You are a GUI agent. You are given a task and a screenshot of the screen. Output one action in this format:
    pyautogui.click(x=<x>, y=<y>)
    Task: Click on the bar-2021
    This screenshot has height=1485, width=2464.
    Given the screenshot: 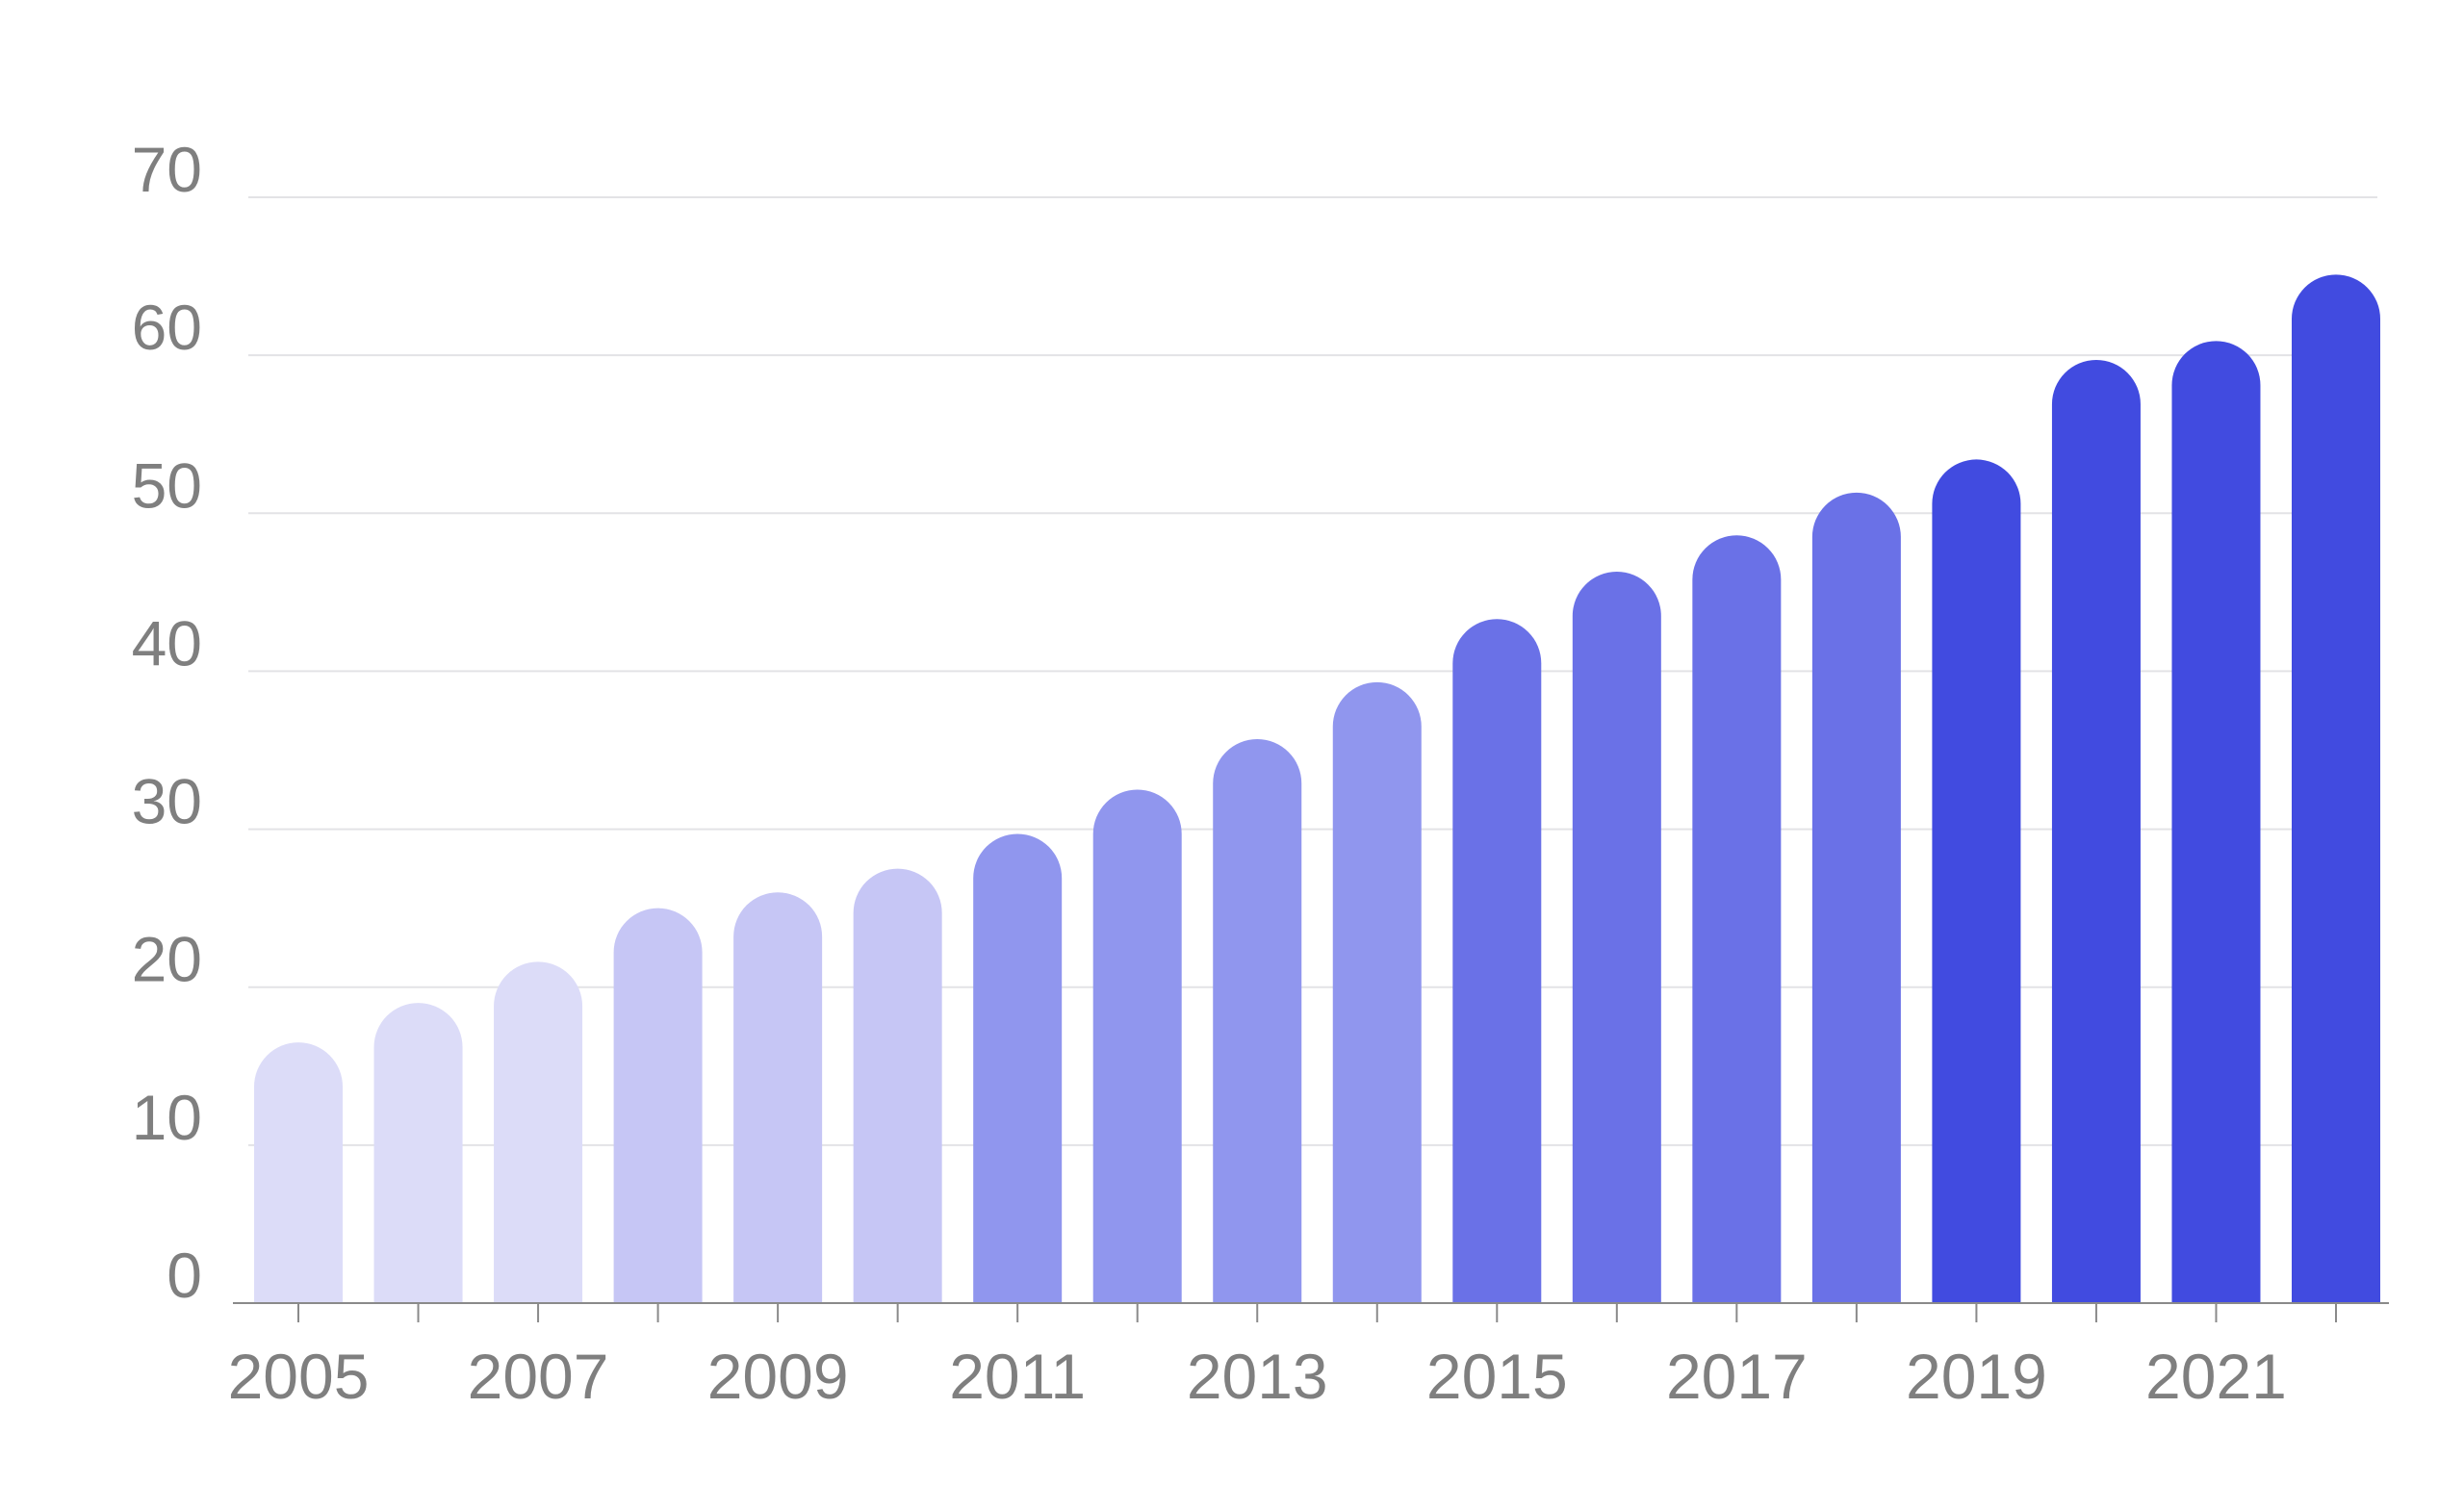 What is the action you would take?
    pyautogui.click(x=2216, y=822)
    